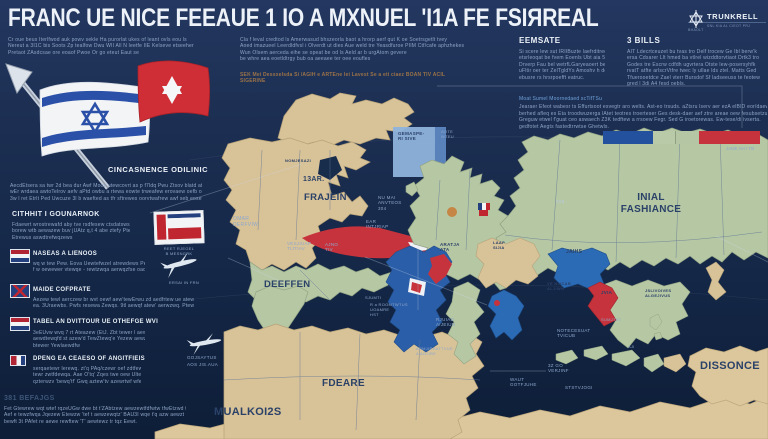  Describe the element at coordinates (607, 292) in the screenshot. I see `map-label-jvia: JVIA` at that location.